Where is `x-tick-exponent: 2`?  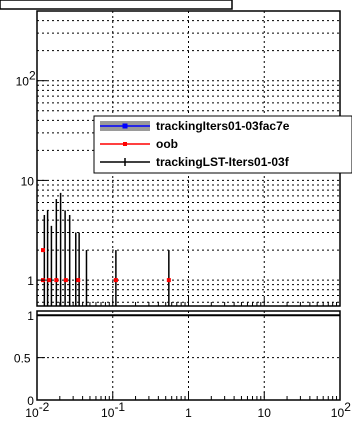
x-tick-exponent: 2 is located at coordinates (347, 407).